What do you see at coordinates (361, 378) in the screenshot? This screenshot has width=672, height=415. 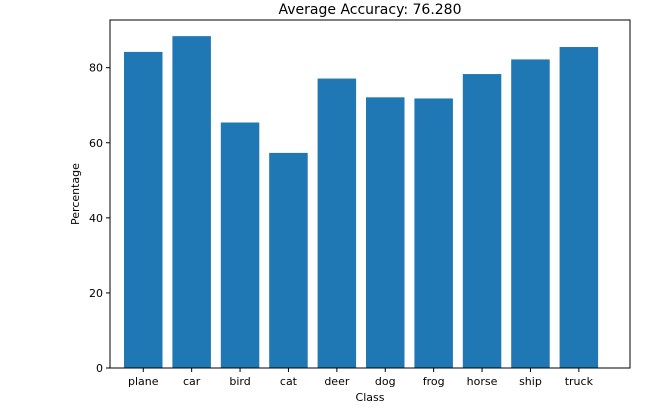 I see `x-axis: plane car bird cat deer dog frog horse ship truck` at bounding box center [361, 378].